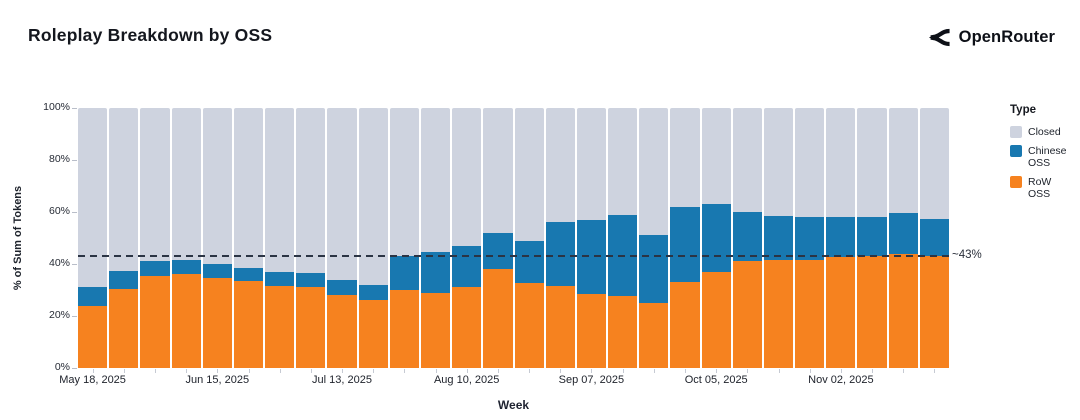 The image size is (1080, 420). I want to click on bar-Jun 29, 2025, so click(280, 238).